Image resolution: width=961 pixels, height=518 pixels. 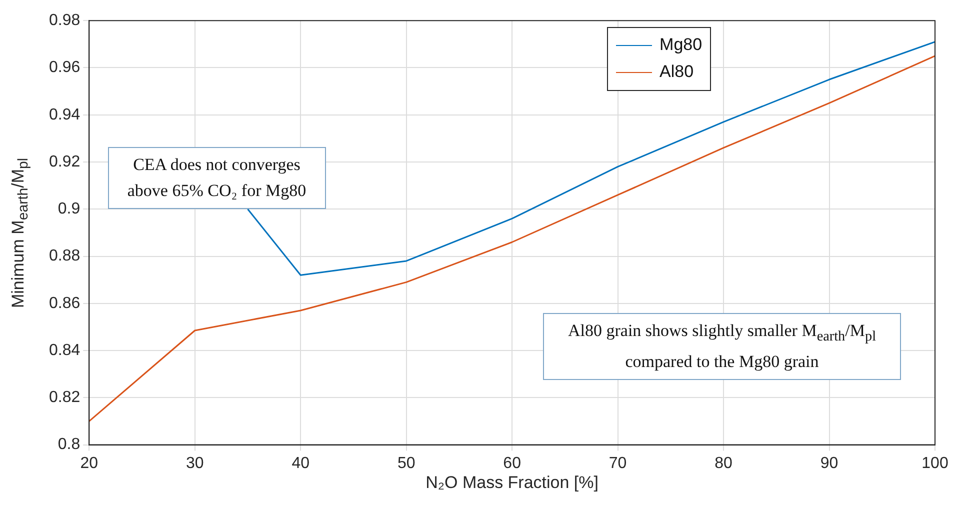 What do you see at coordinates (406, 463) in the screenshot?
I see `x-tick-label: 50` at bounding box center [406, 463].